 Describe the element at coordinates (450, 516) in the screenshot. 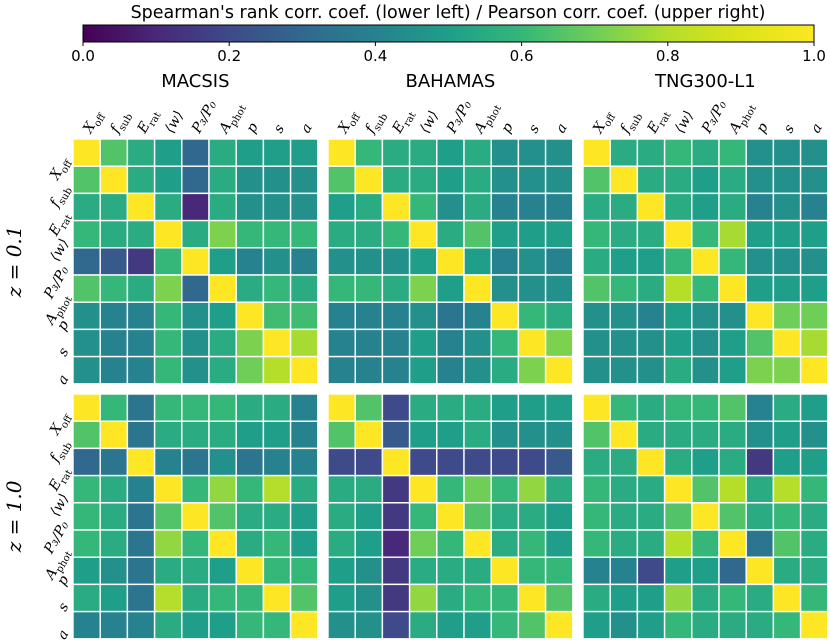

I see `heatmap-panel` at that location.